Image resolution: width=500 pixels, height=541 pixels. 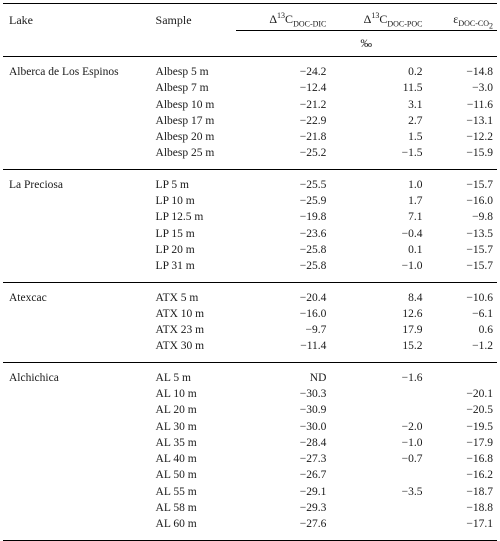 I want to click on sample-cell: AL 35 m, so click(x=176, y=442).